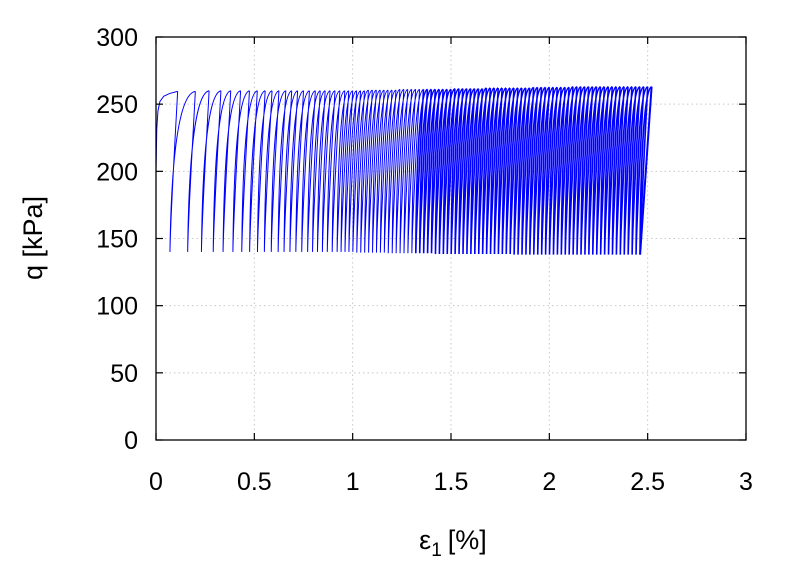 The height and width of the screenshot is (570, 800). Describe the element at coordinates (467, 540) in the screenshot. I see `x-axis-label-unit: [%]` at that location.